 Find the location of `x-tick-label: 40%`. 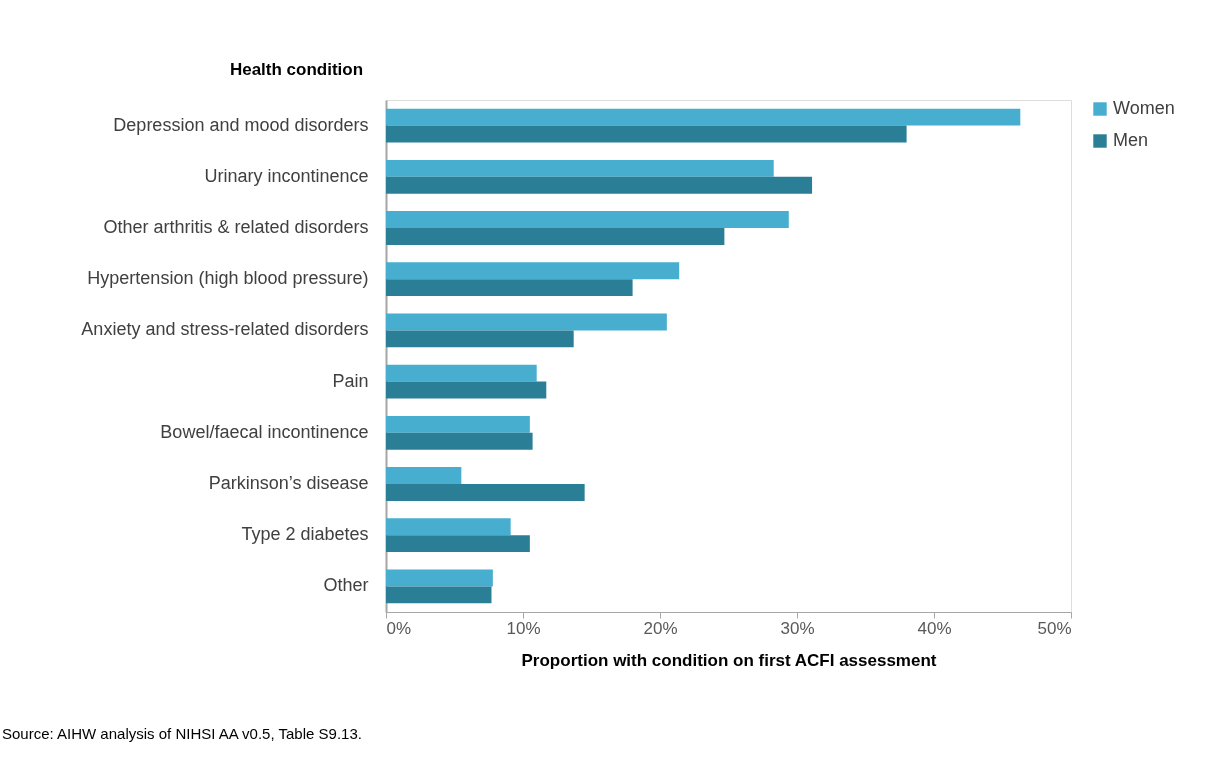

x-tick-label: 40% is located at coordinates (934, 628).